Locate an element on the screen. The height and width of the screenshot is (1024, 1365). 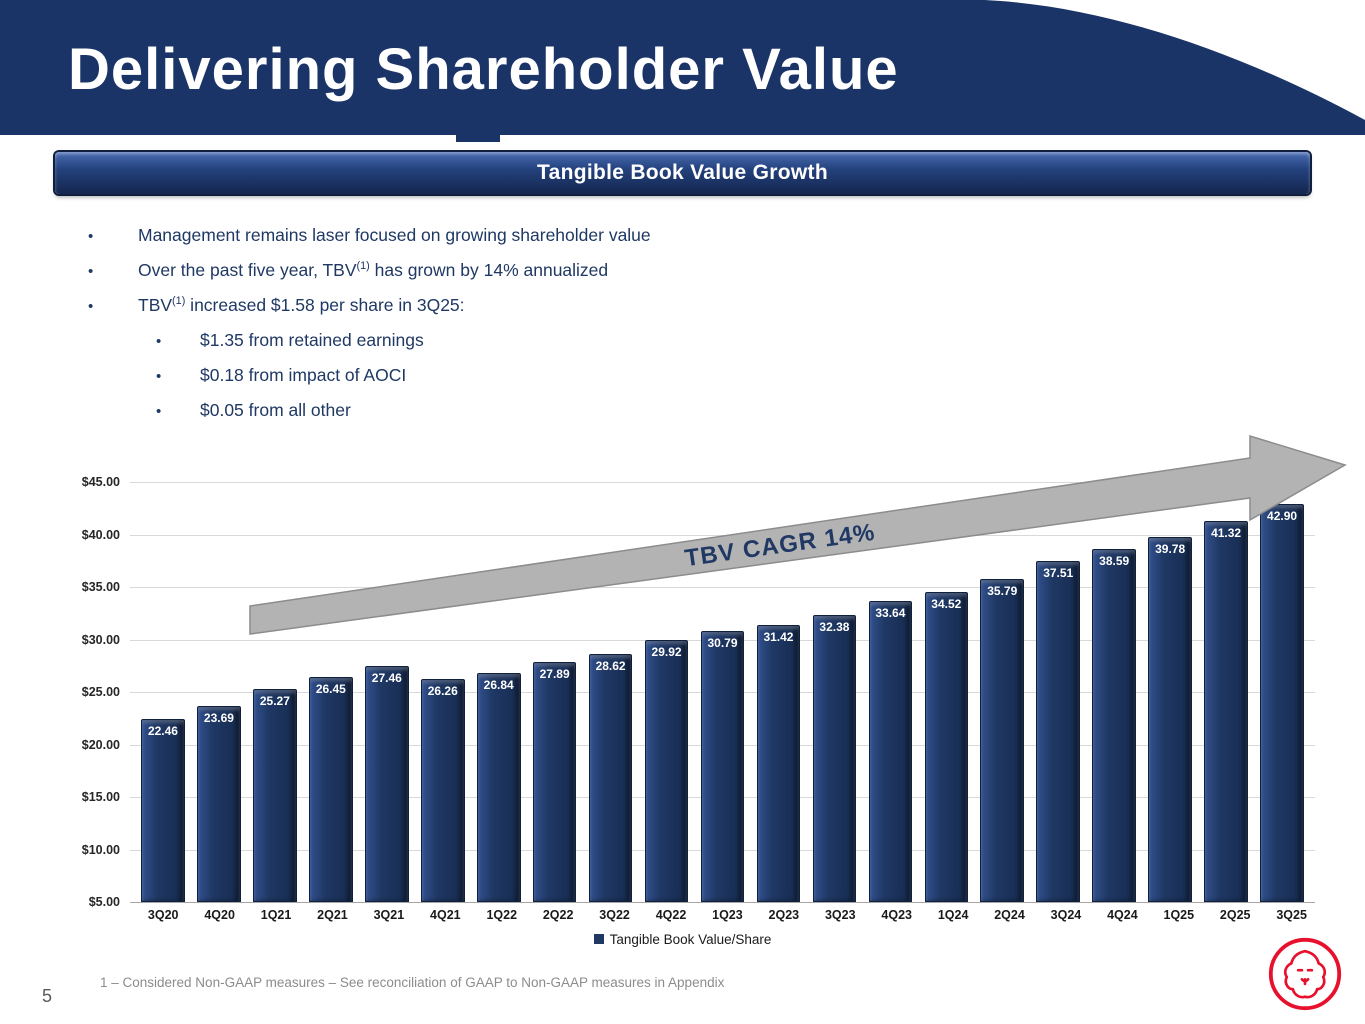
bullet-text: $0.05 from all other is located at coordinates (275, 410).